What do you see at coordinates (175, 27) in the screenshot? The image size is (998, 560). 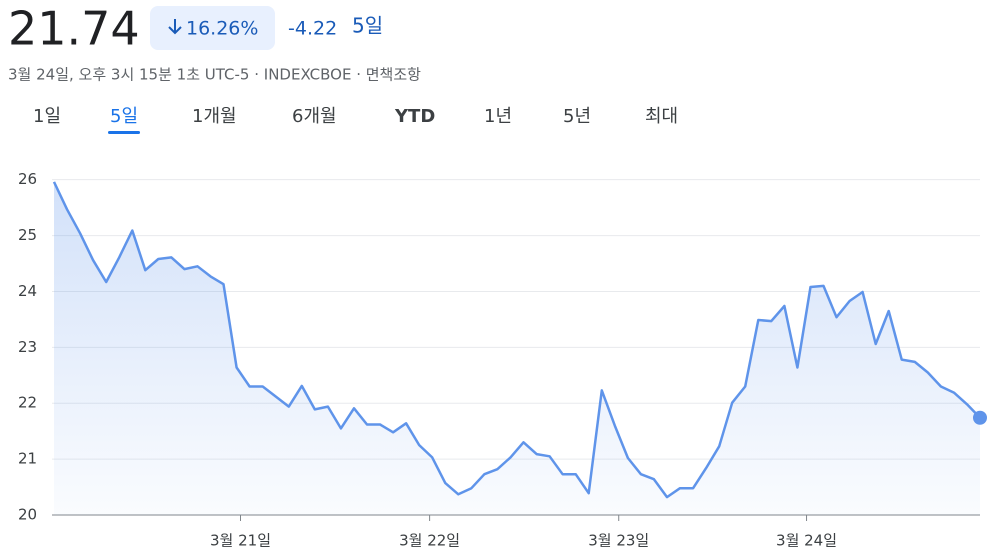 I see `down-arrow` at bounding box center [175, 27].